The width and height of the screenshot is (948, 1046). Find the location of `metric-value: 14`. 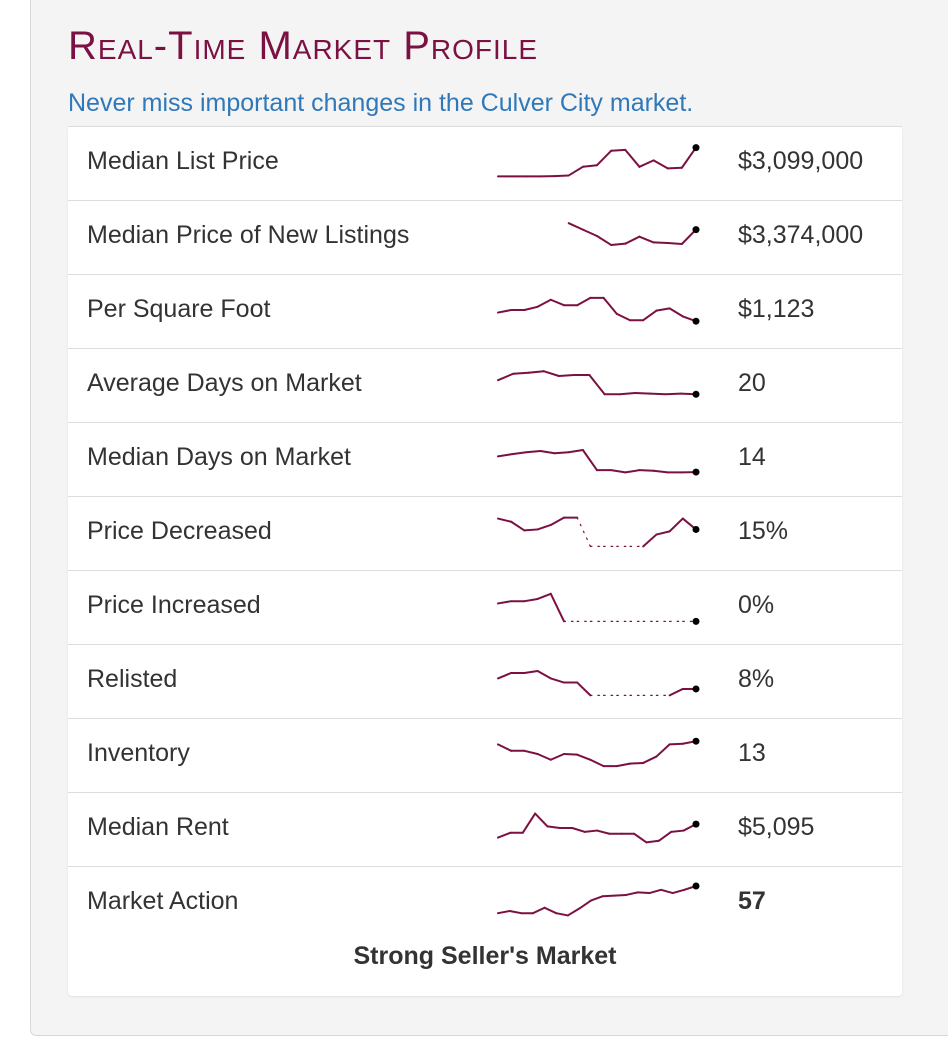

metric-value: 14 is located at coordinates (752, 457).